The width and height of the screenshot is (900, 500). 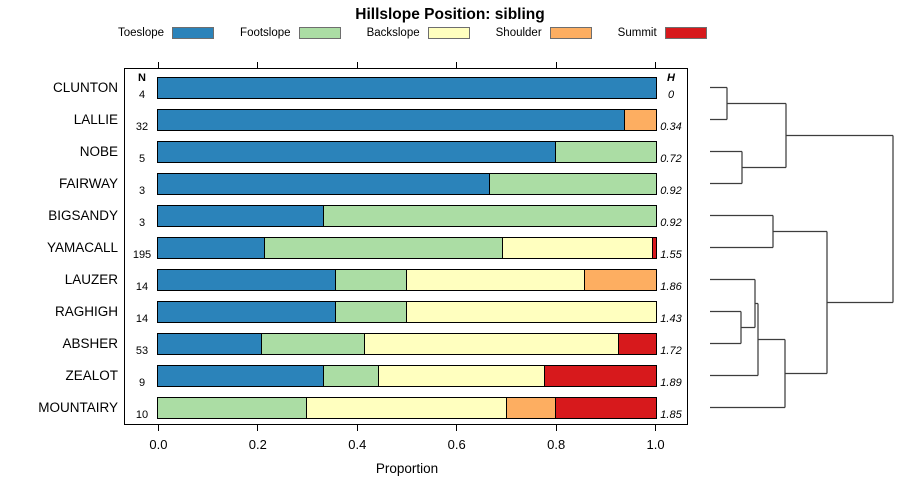 I want to click on n-value: 5, so click(x=142, y=158).